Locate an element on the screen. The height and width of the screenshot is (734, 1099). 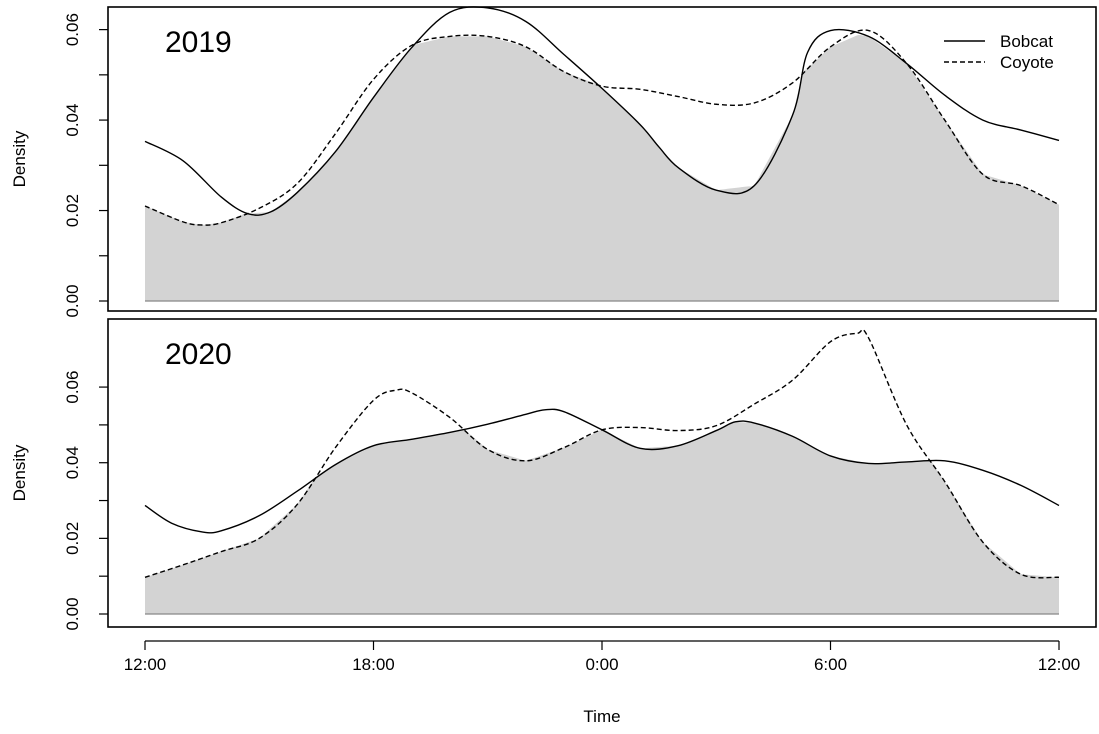
x-tick-label: 18:00 is located at coordinates (373, 664).